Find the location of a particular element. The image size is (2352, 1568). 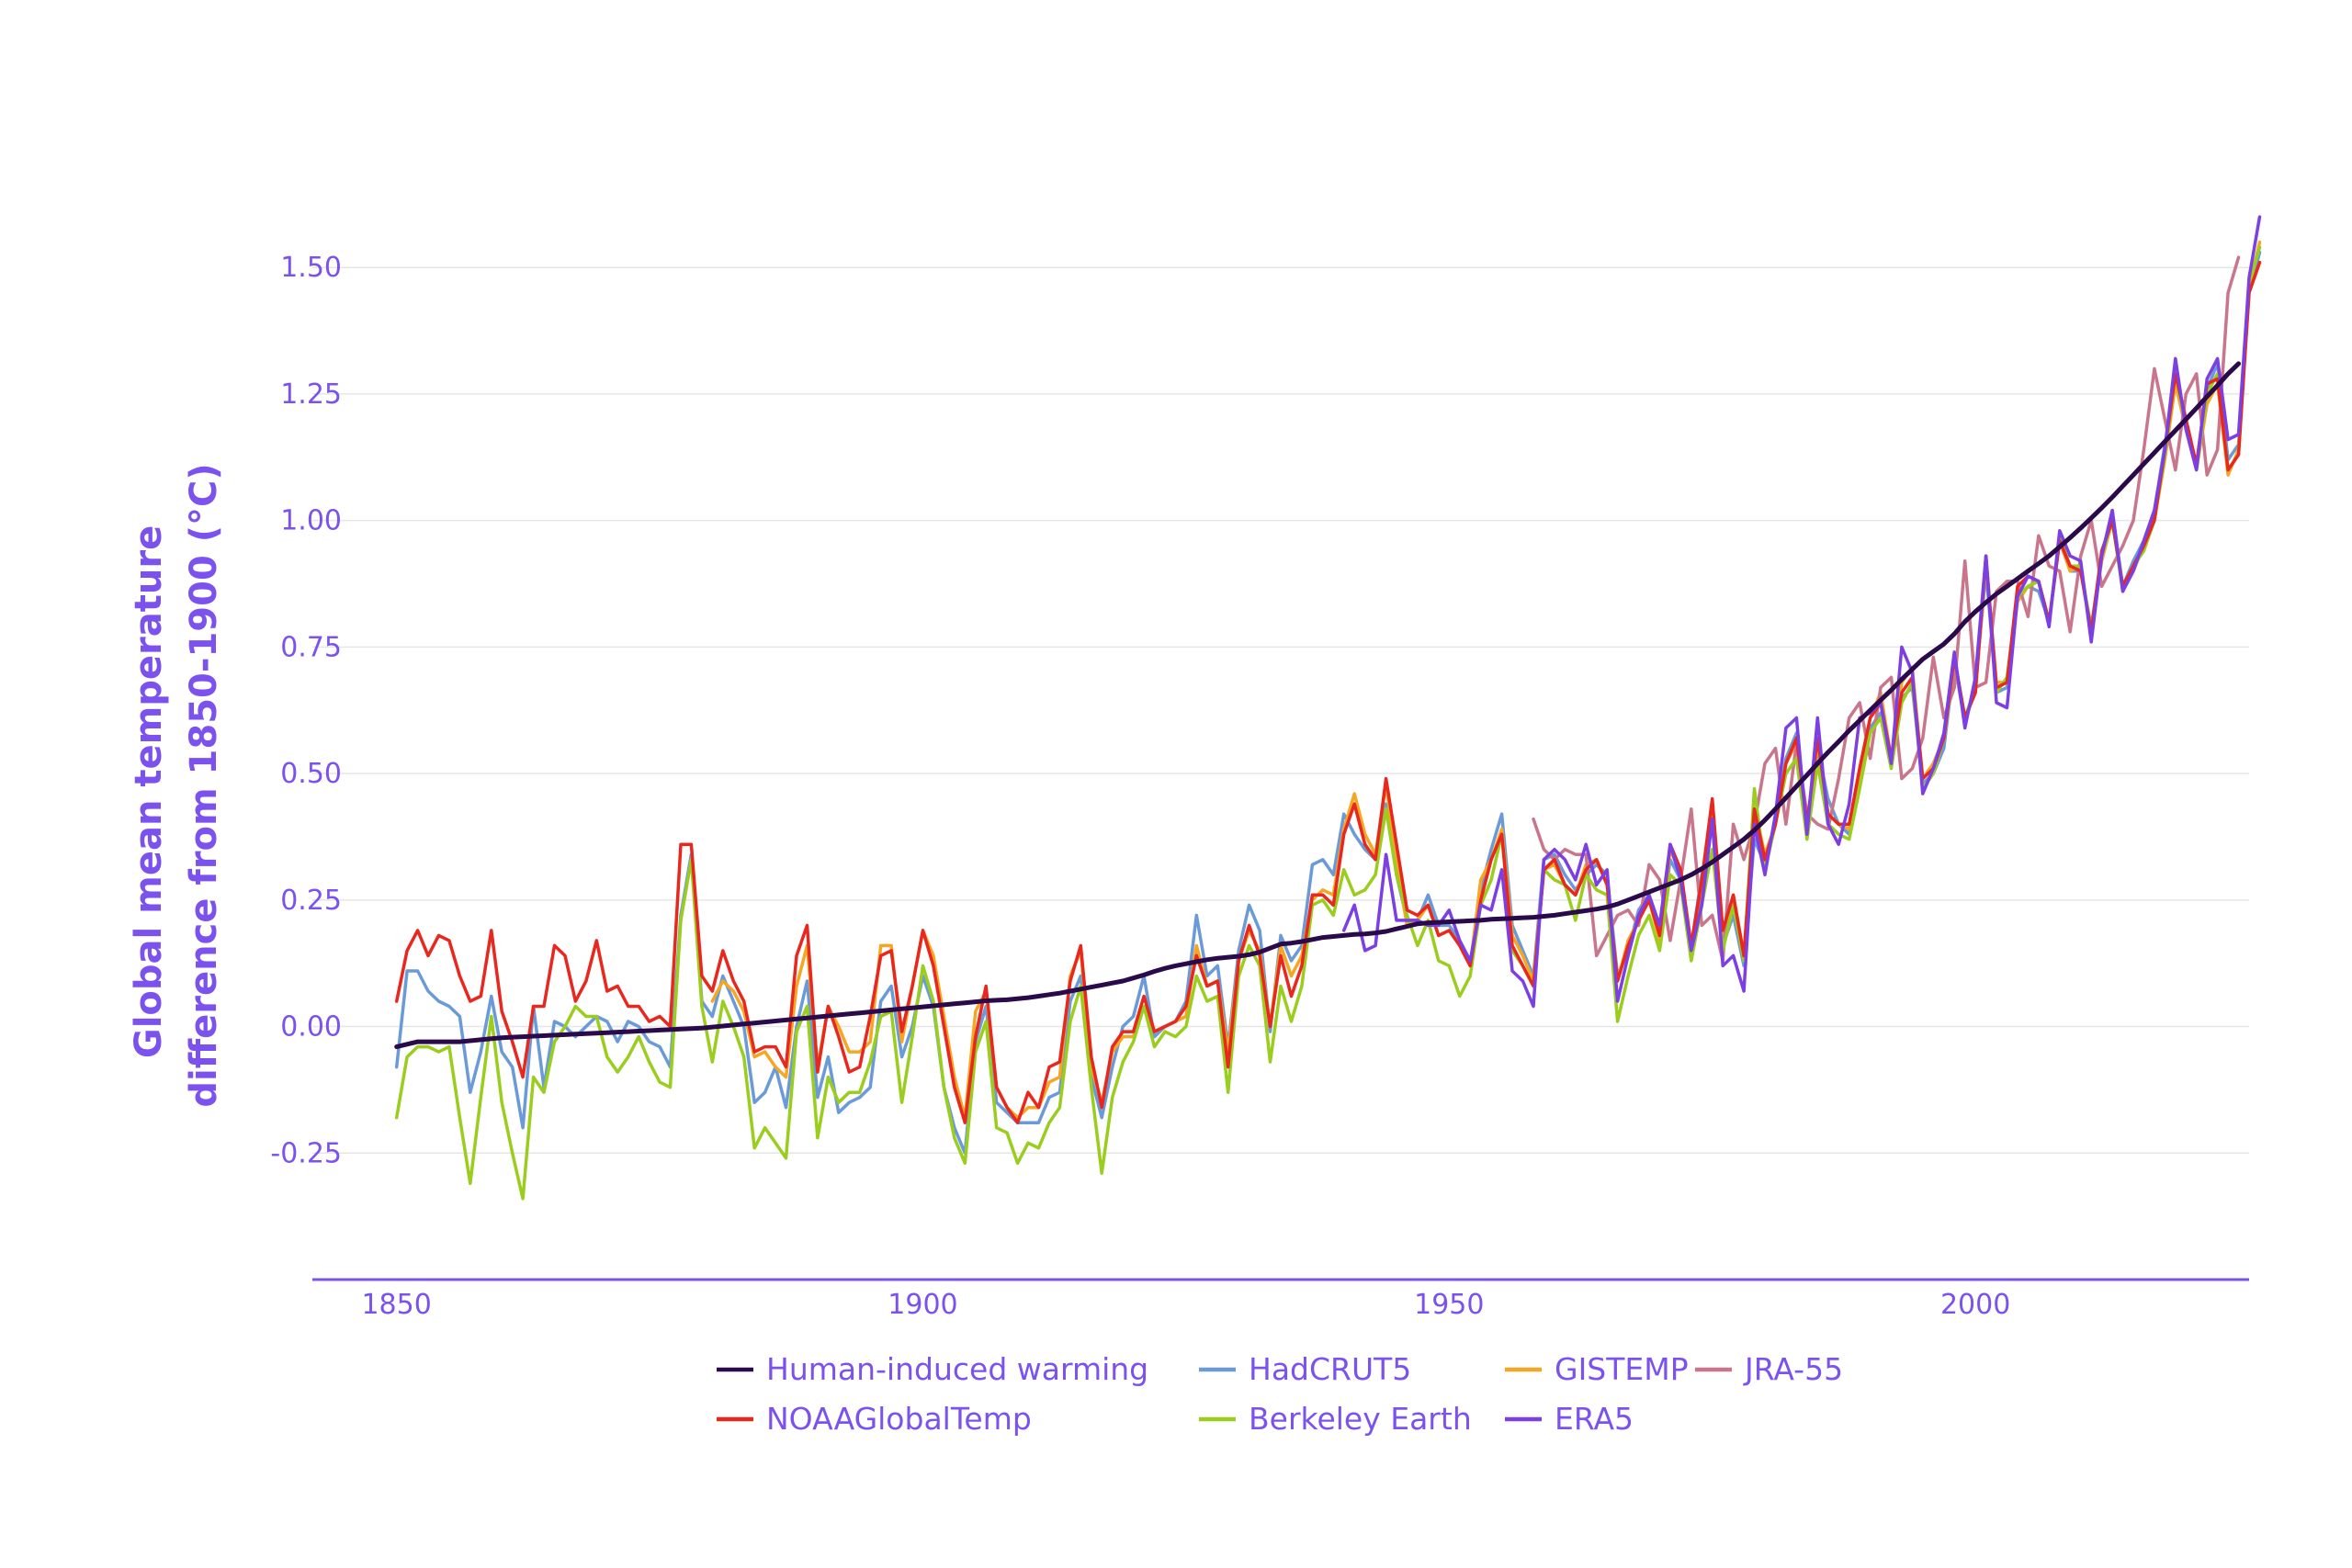

y-tick-label: 1.00 is located at coordinates (311, 521).